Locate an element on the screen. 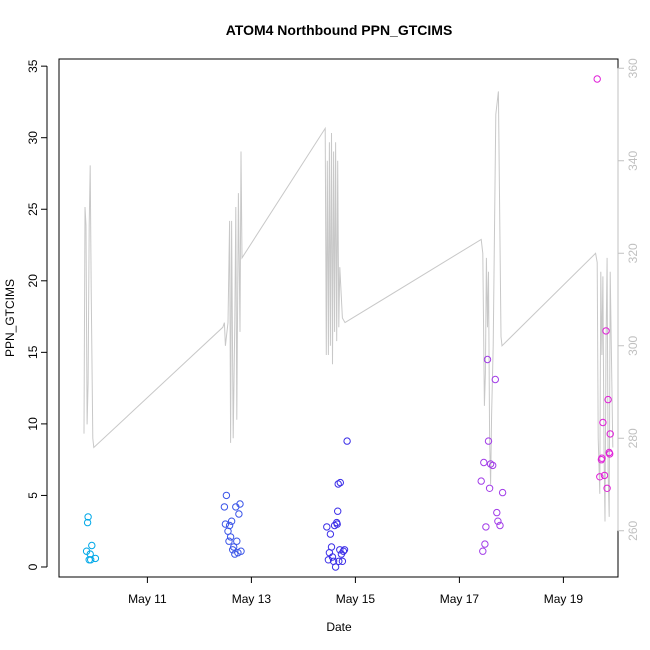  y-tick-label: 35 is located at coordinates (33, 66).